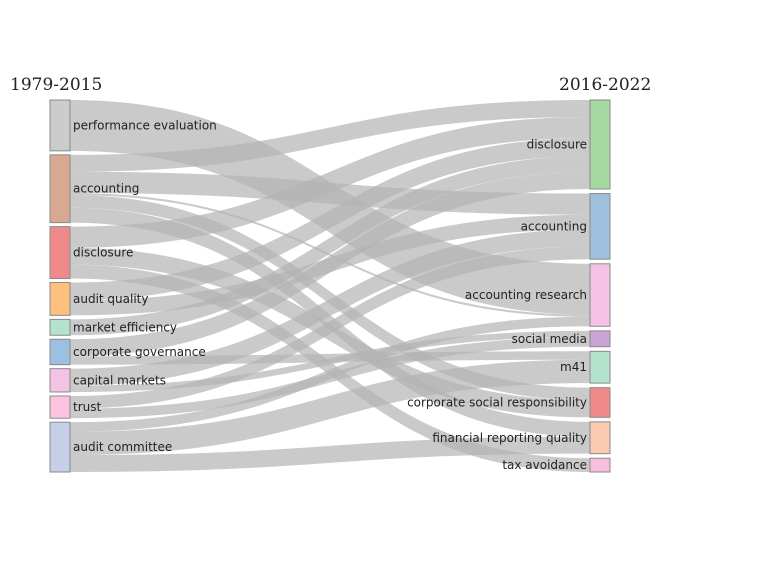  What do you see at coordinates (60, 299) in the screenshot?
I see `left-node-audit_quality` at bounding box center [60, 299].